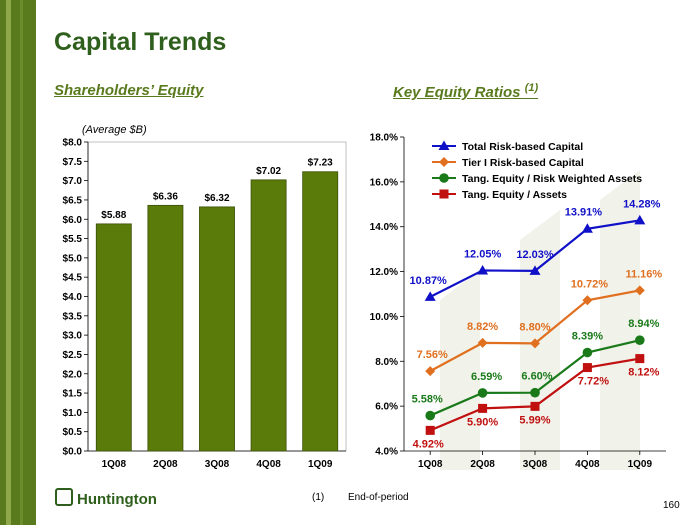  I want to click on line-y-tick-label: 10.0%, so click(384, 317).